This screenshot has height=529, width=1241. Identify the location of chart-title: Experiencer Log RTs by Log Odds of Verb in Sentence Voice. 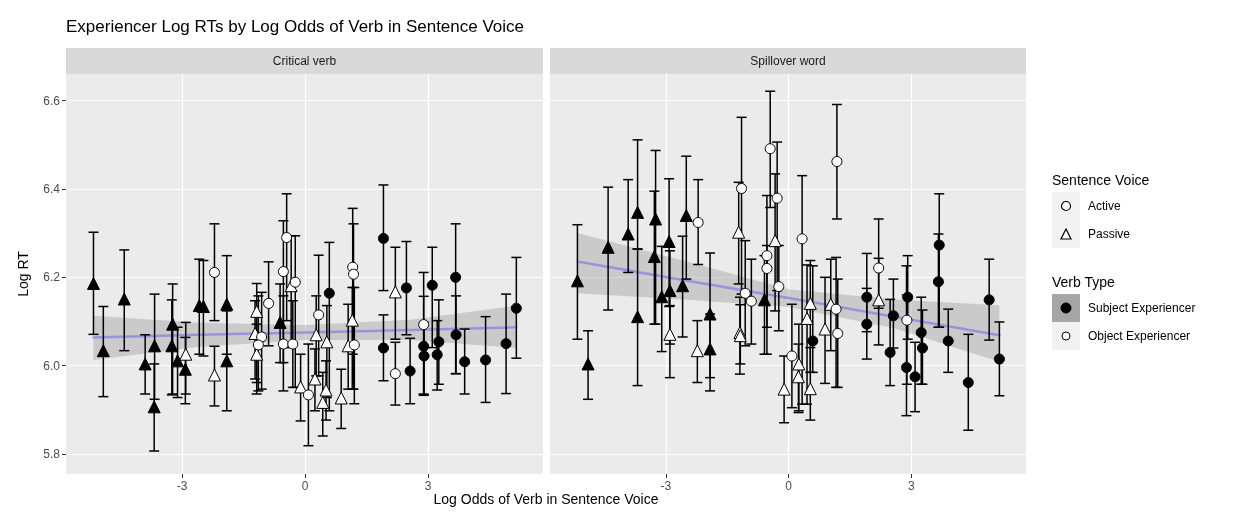
(295, 27).